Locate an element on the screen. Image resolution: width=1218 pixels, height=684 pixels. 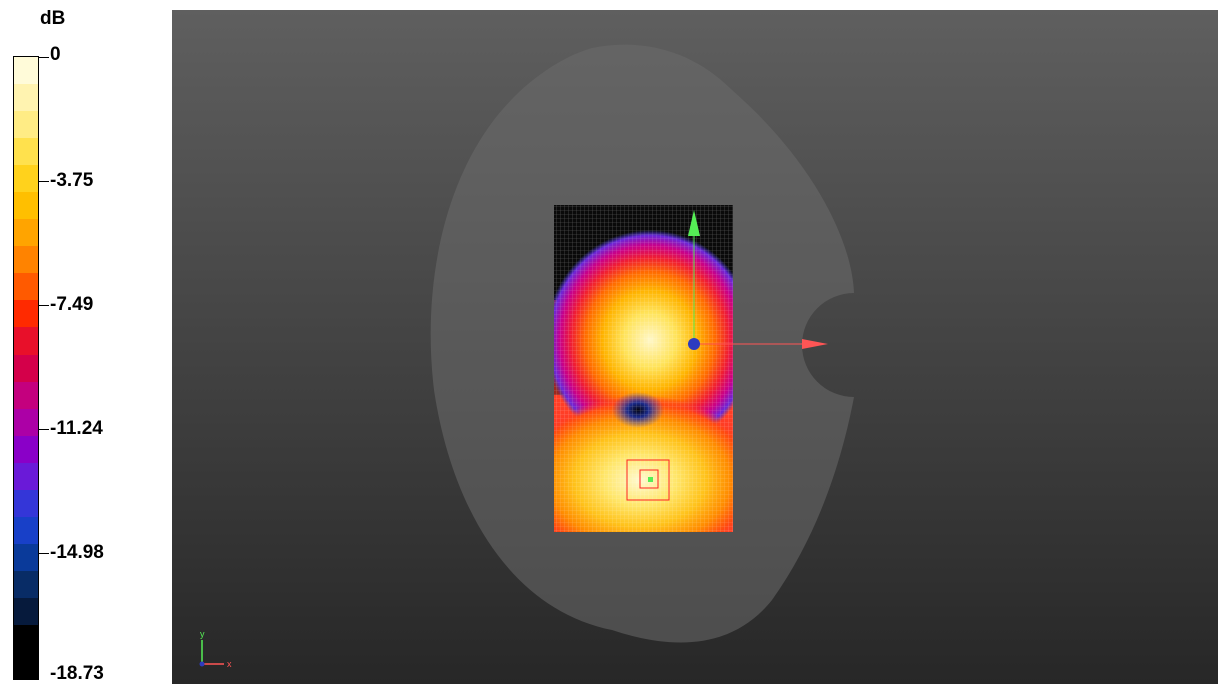
legend-tick-label: -18.73 is located at coordinates (77, 673).